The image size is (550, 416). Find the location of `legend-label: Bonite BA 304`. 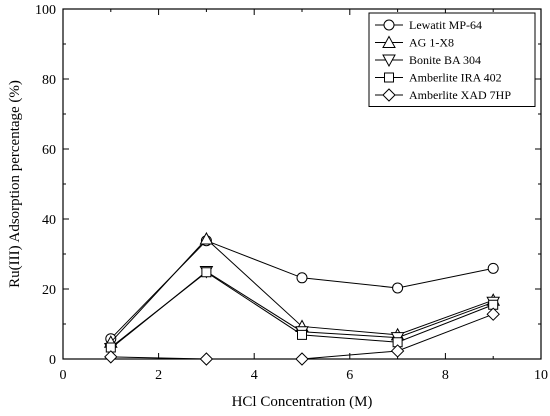

legend-label: Bonite BA 304 is located at coordinates (445, 60).